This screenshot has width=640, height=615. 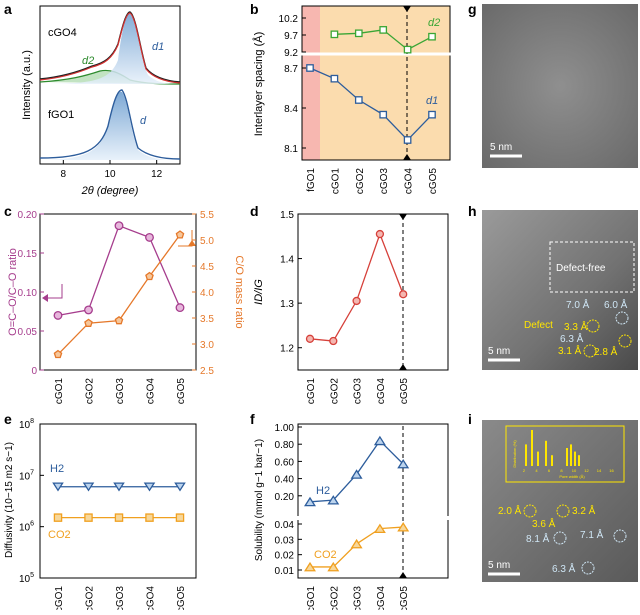 I want to click on d-y-tick-label: 1.2, so click(x=287, y=349).